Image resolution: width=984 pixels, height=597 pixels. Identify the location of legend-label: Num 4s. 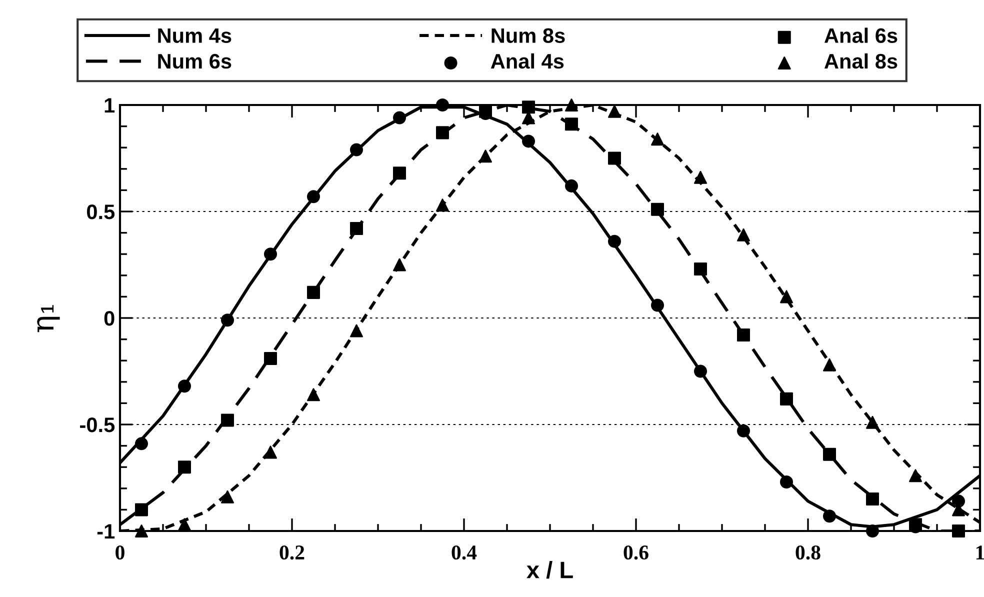
(195, 36).